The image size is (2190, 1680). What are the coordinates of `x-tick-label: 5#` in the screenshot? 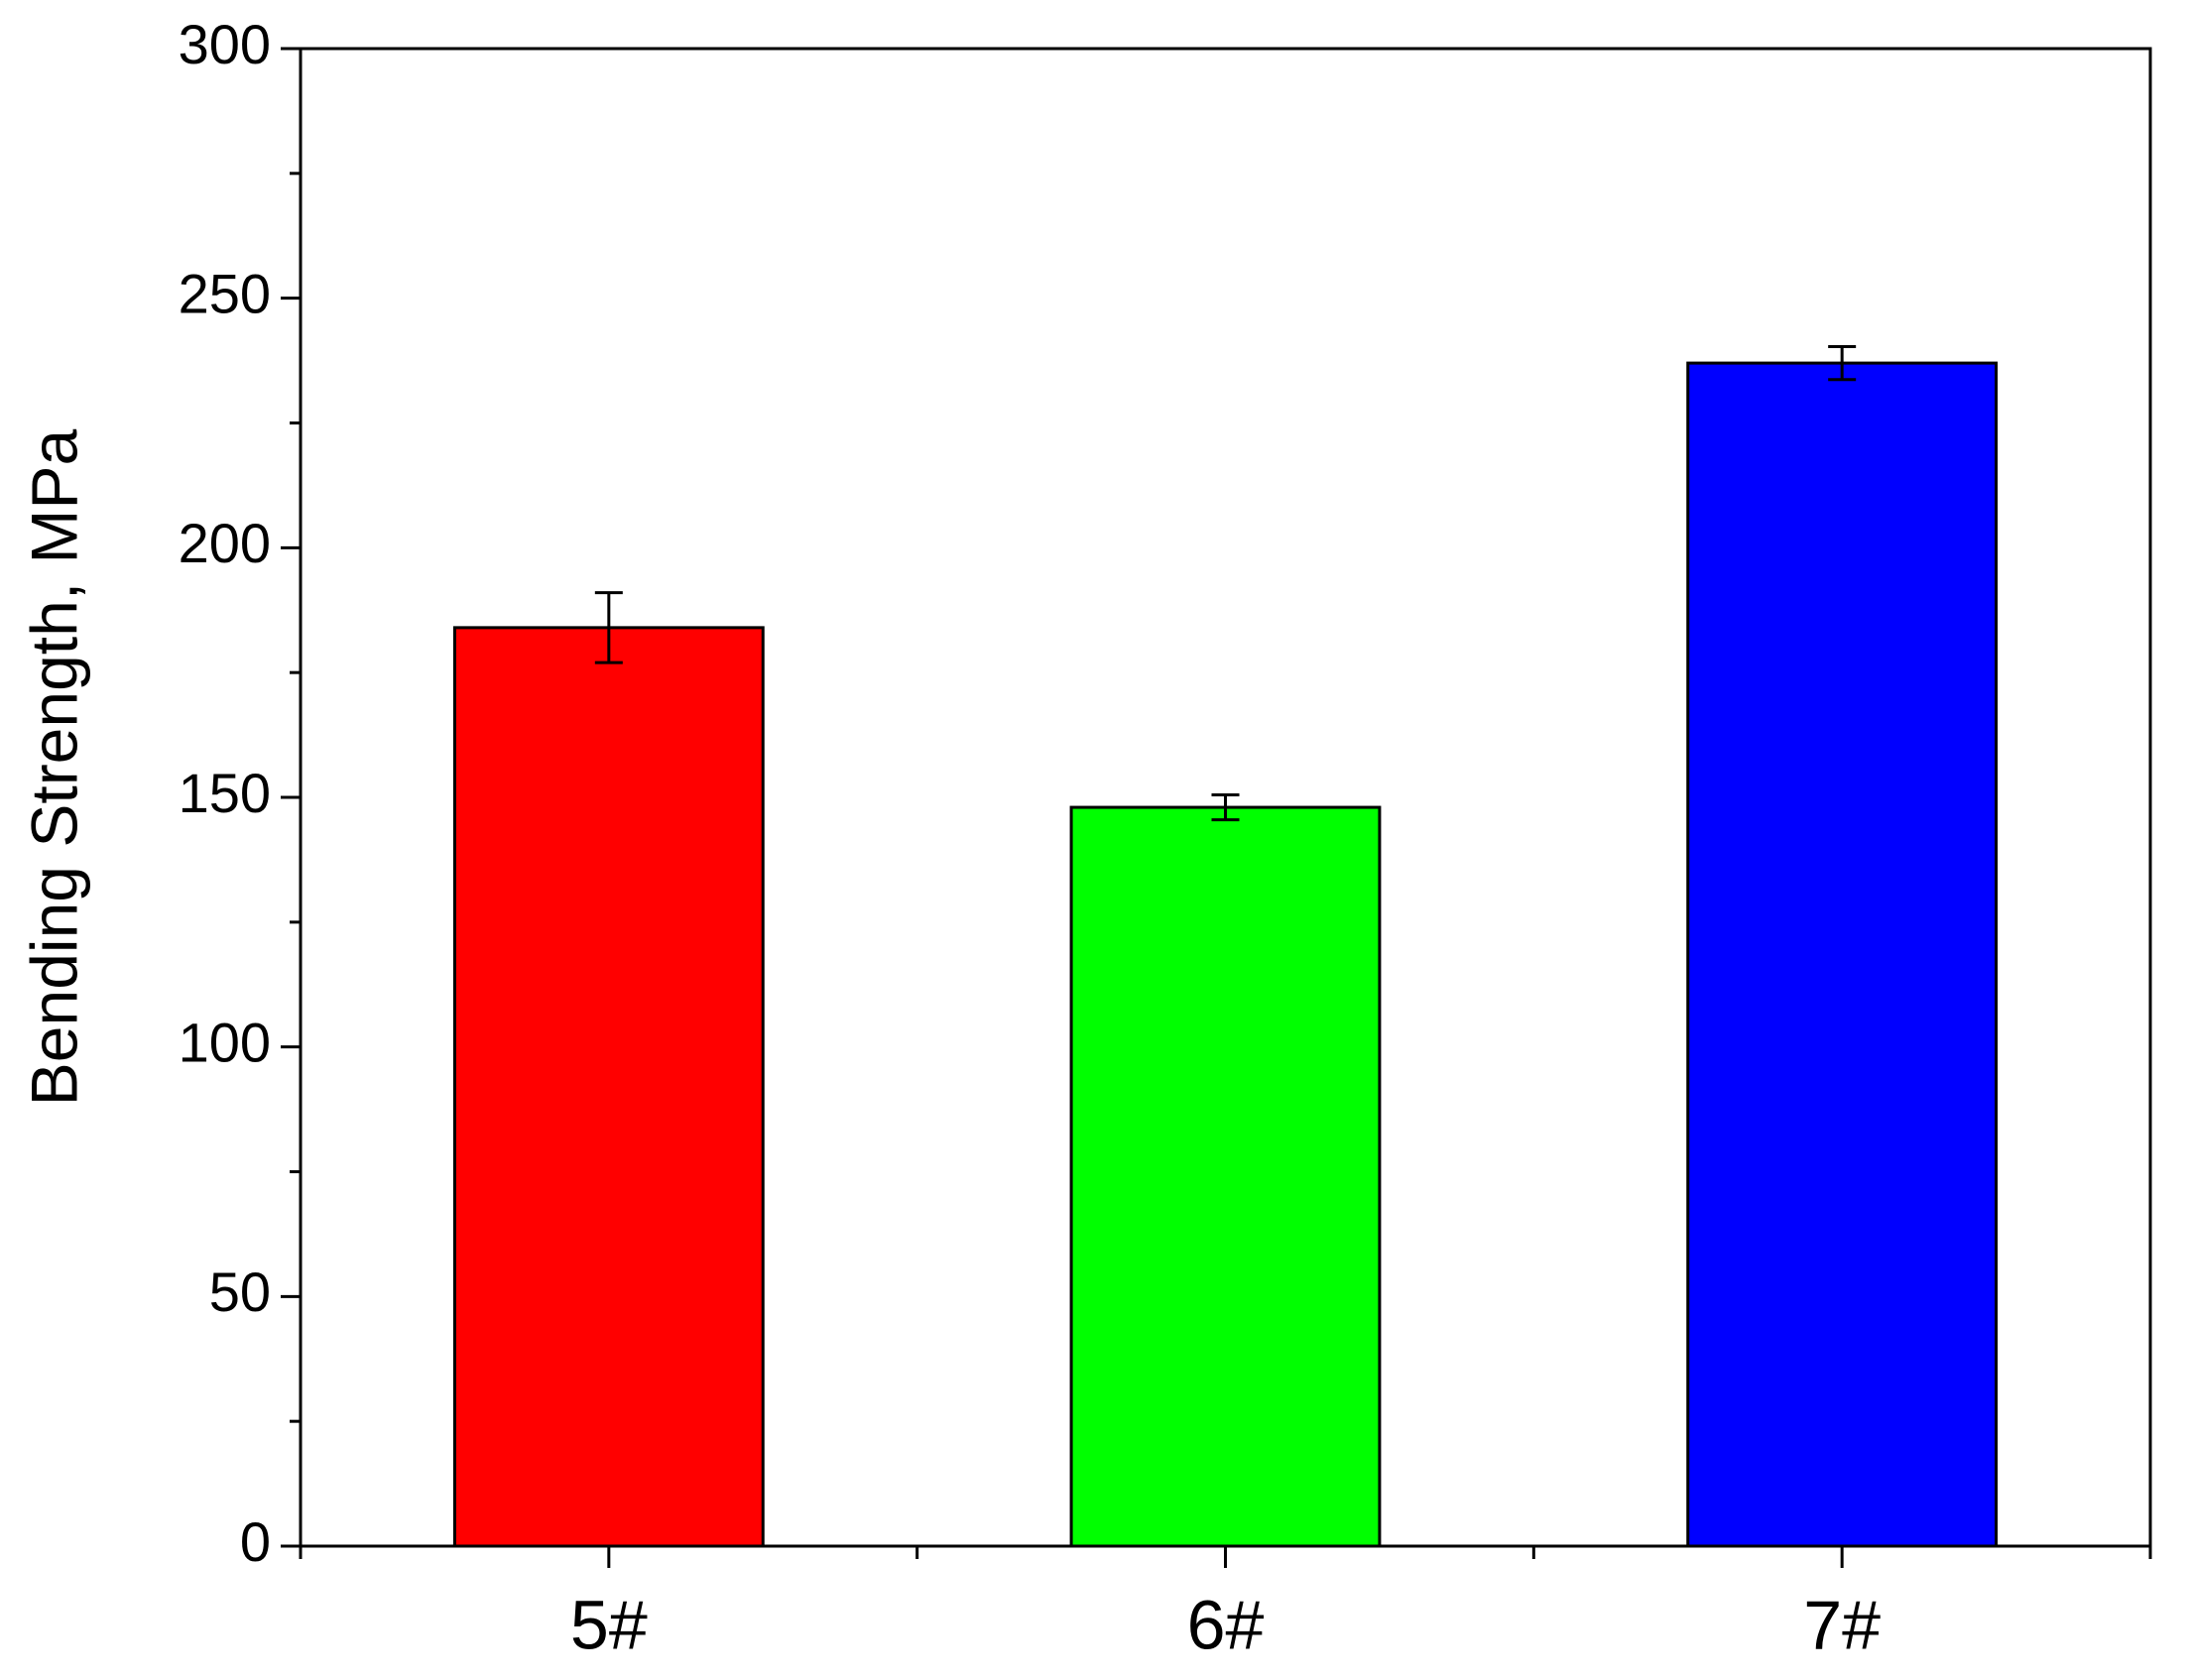 It's located at (609, 1624).